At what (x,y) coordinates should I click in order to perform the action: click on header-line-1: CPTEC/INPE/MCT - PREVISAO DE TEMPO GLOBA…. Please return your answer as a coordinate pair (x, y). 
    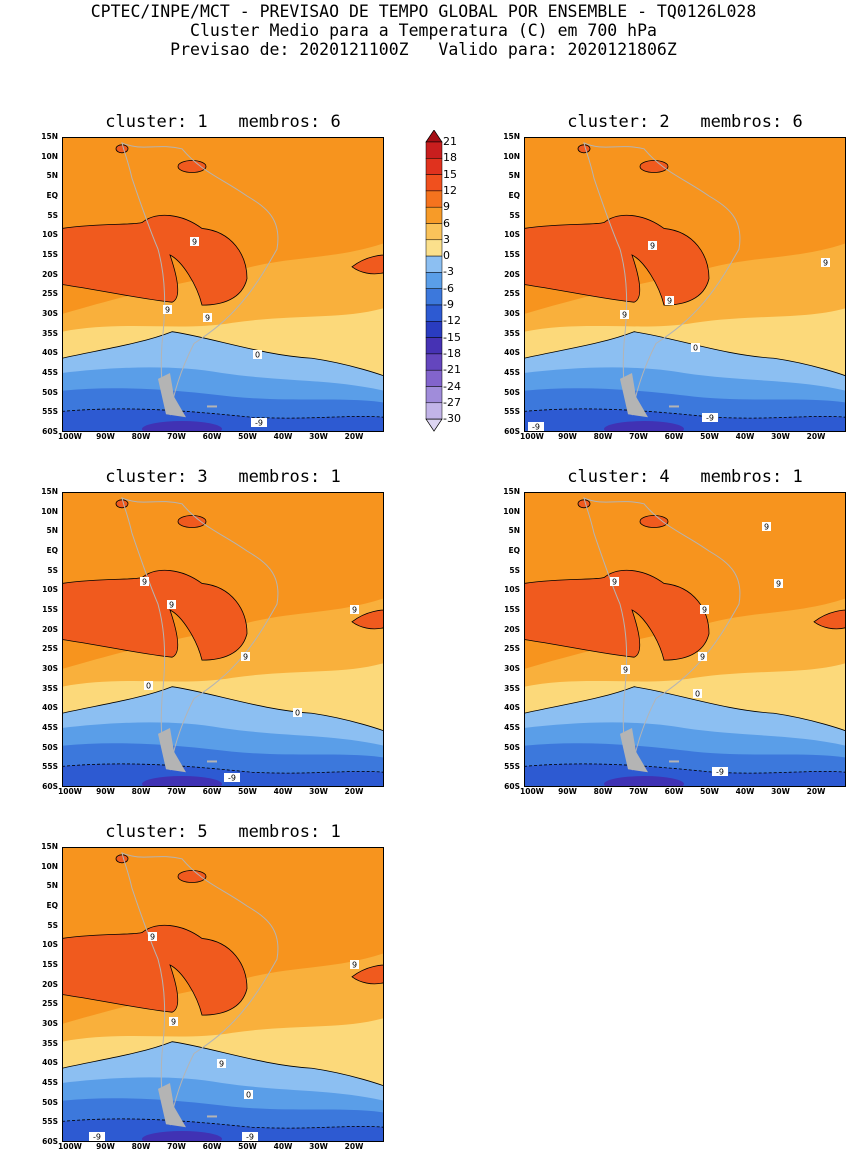
    Looking at the image, I should click on (423, 11).